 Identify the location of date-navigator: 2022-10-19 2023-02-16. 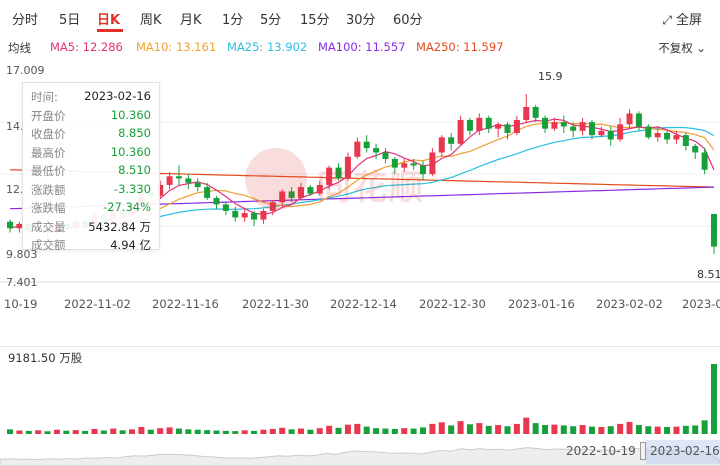
(360, 452).